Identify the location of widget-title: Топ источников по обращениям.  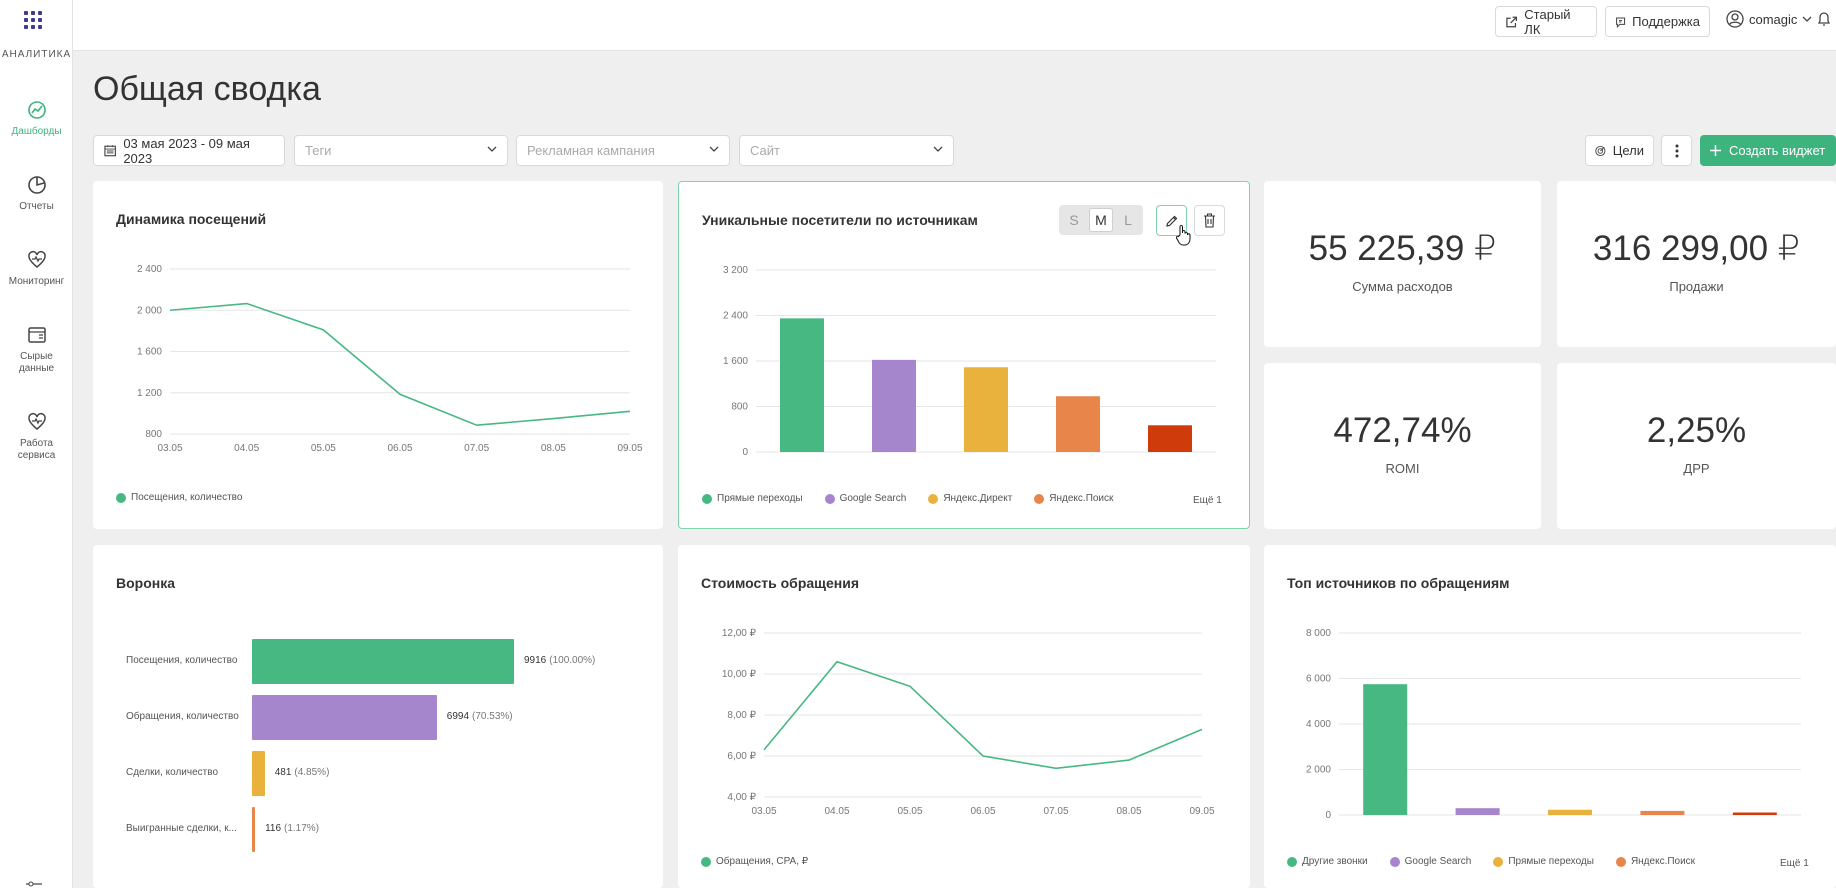
(1398, 583).